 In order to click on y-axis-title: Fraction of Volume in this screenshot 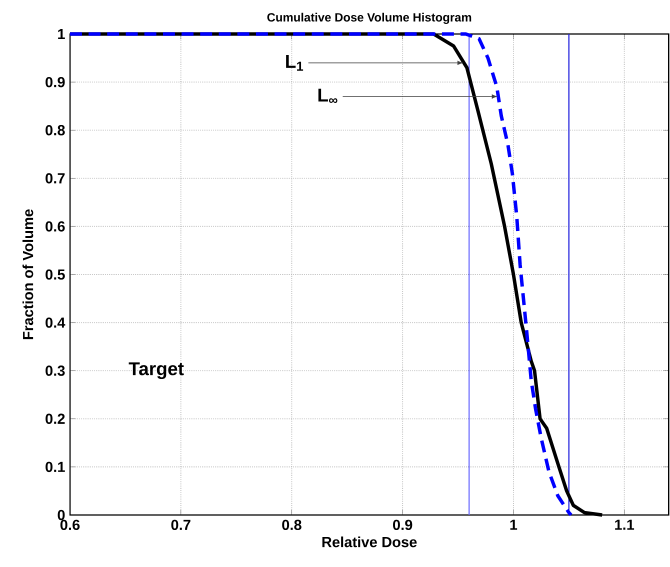, I will do `click(28, 274)`.